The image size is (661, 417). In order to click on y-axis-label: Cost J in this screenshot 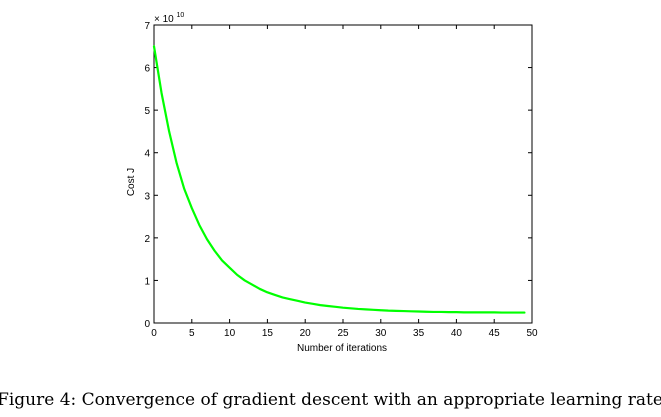, I will do `click(131, 182)`.